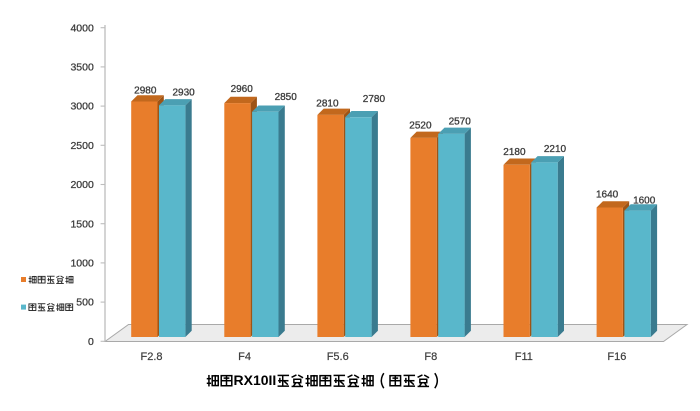 The image size is (700, 411). Describe the element at coordinates (151, 357) in the screenshot. I see `svg-text: F2.8` at that location.